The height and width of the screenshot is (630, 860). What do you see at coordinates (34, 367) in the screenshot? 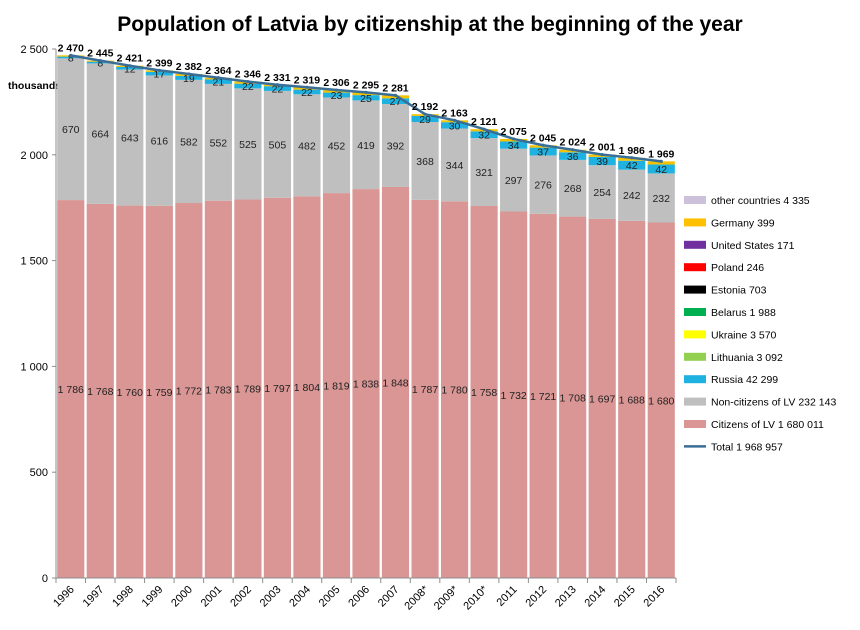
I see `y-tick-label-1000: 1 000` at bounding box center [34, 367].